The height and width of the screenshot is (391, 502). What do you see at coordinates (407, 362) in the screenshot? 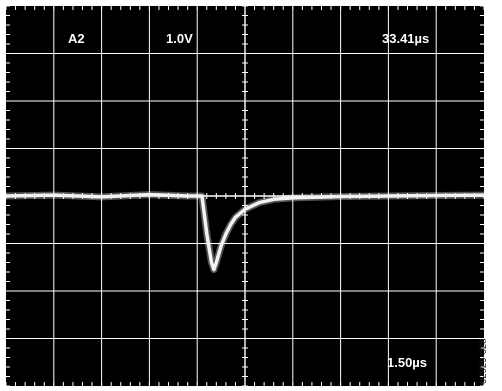
I see `time-per-div-readout: 1.50µs` at bounding box center [407, 362].